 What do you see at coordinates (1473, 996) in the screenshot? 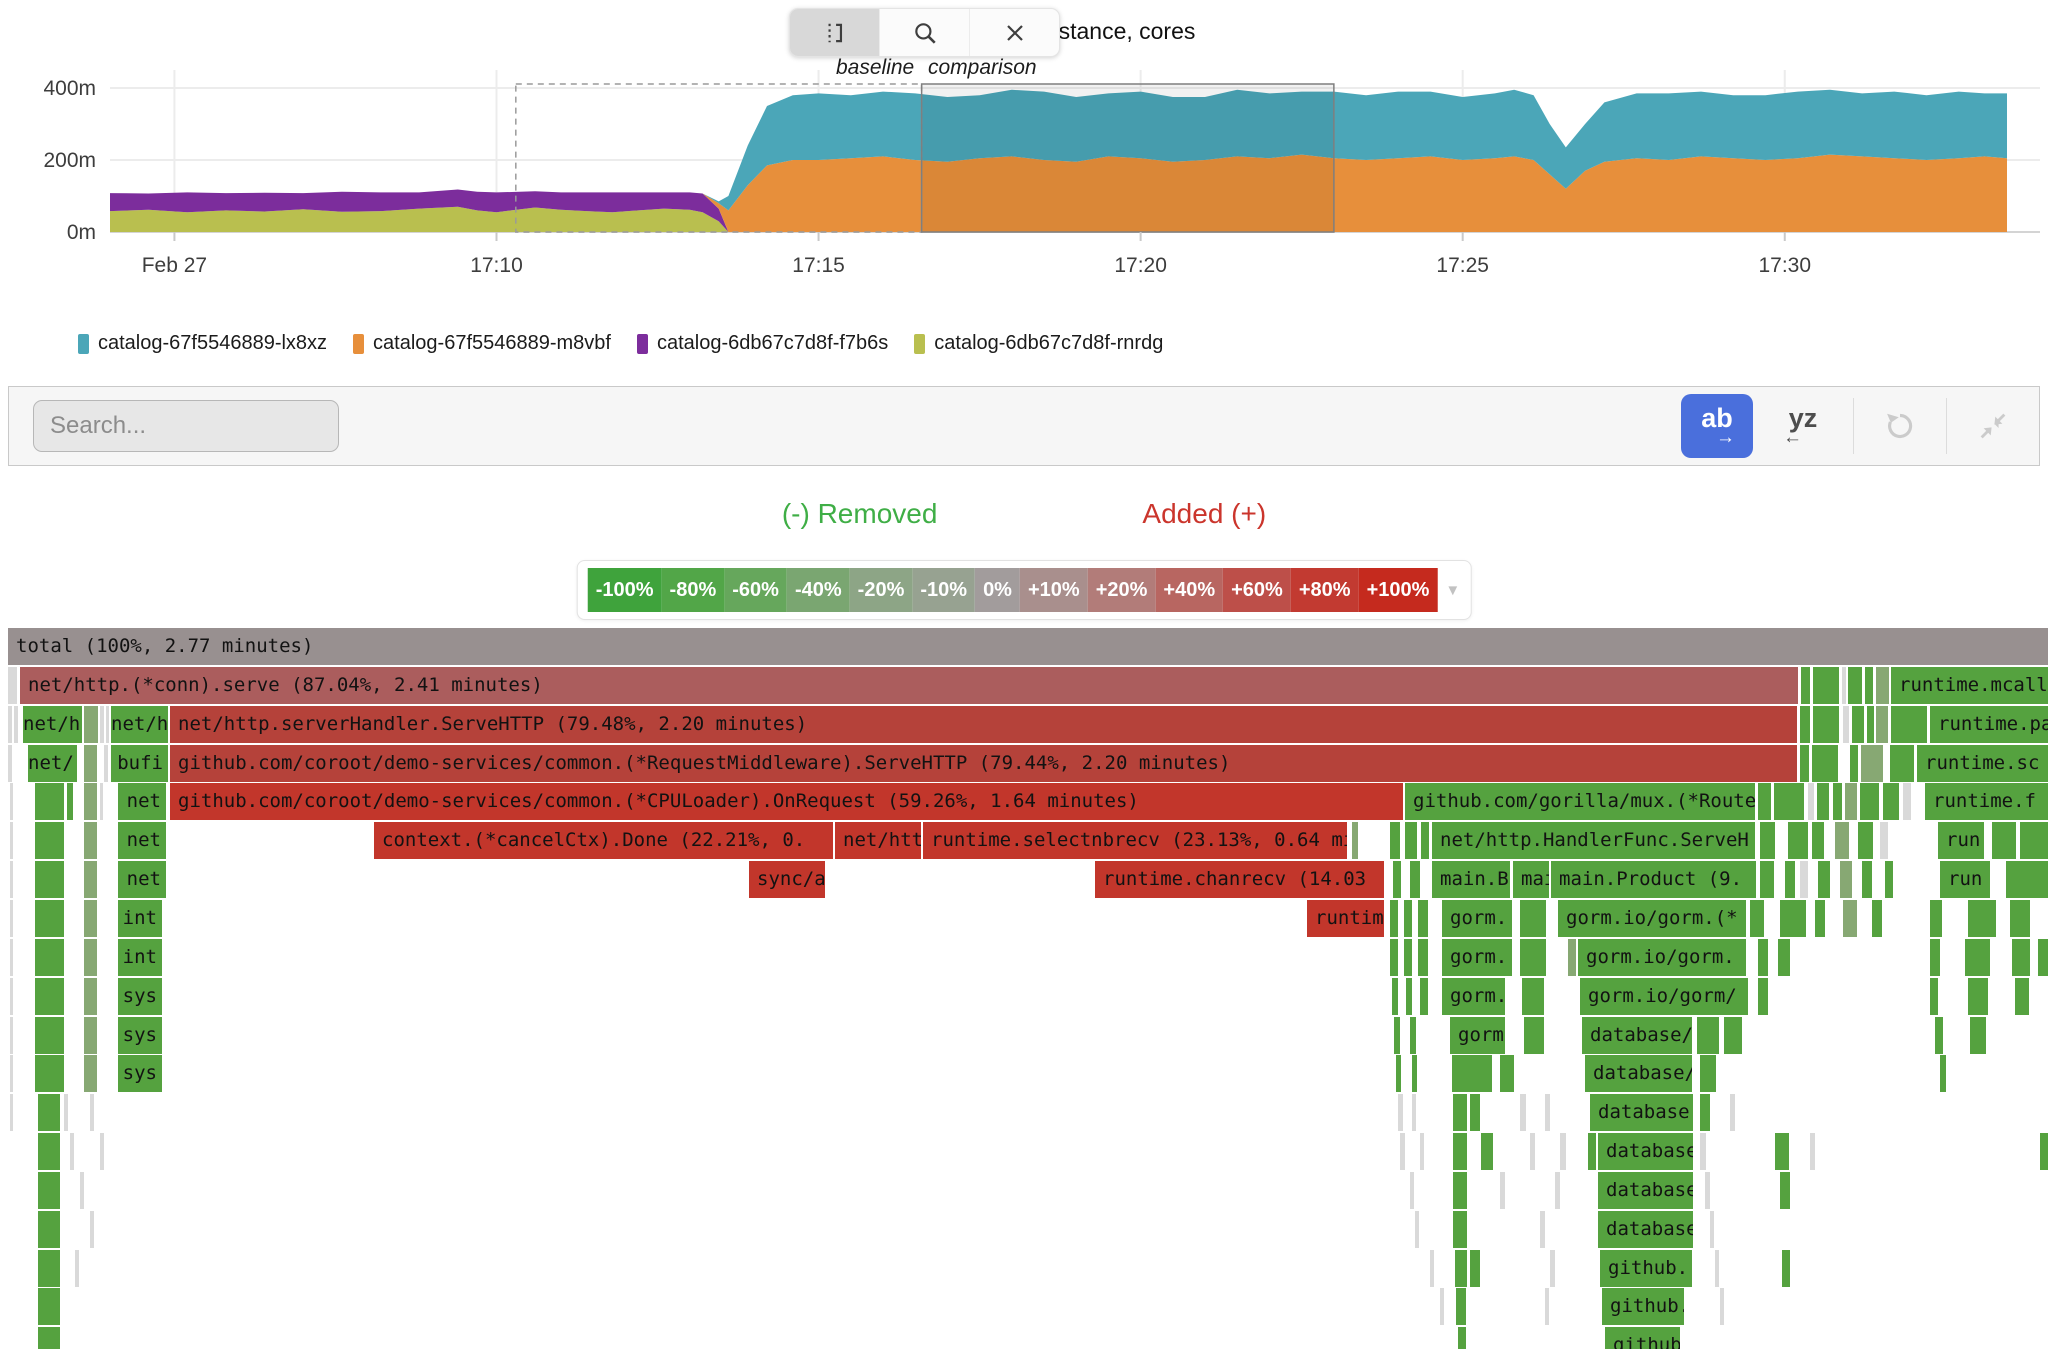
I see `flame-bar: gorm.` at bounding box center [1473, 996].